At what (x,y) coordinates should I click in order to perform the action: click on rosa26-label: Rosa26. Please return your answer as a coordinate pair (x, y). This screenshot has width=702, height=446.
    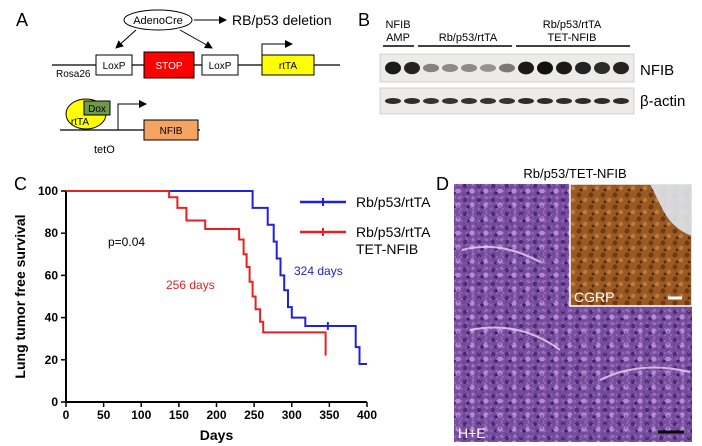
    Looking at the image, I should click on (73, 74).